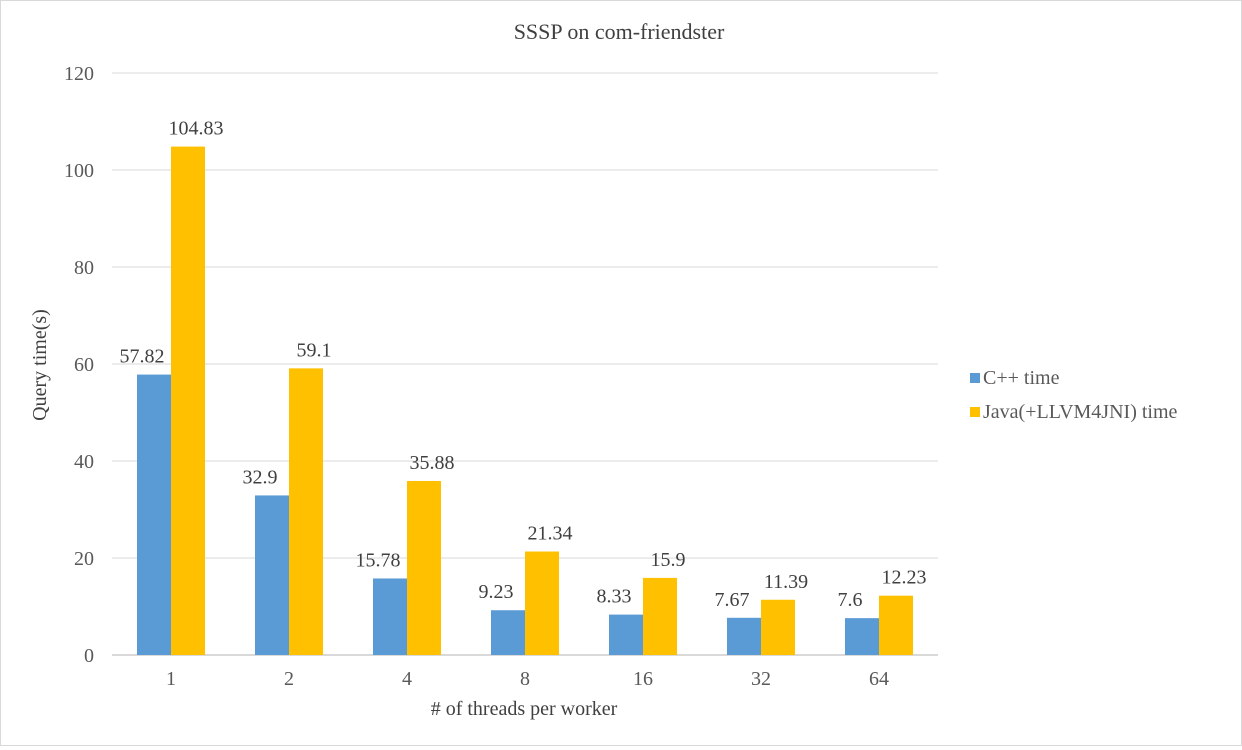 The image size is (1242, 750). What do you see at coordinates (142, 357) in the screenshot?
I see `data-label: 57.82` at bounding box center [142, 357].